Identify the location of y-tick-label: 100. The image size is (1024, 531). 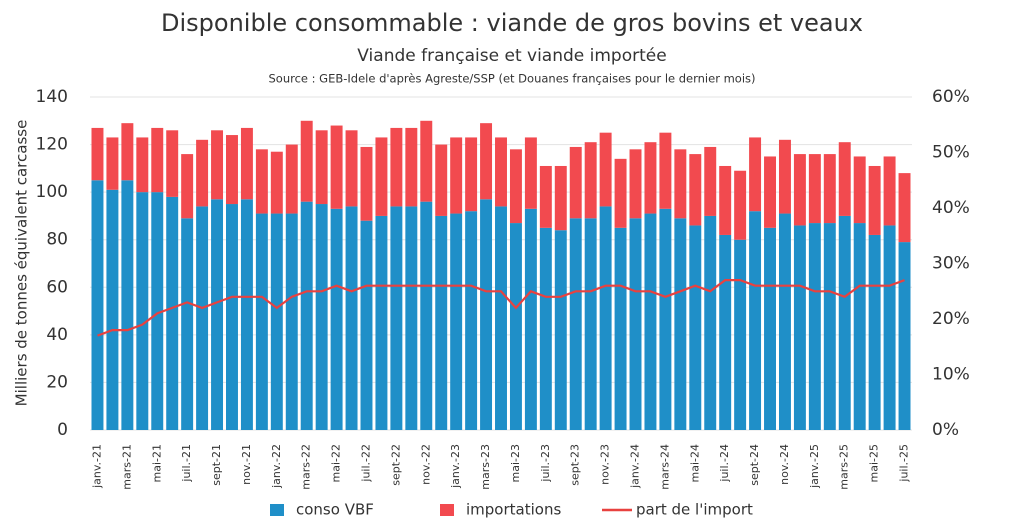
(52, 192).